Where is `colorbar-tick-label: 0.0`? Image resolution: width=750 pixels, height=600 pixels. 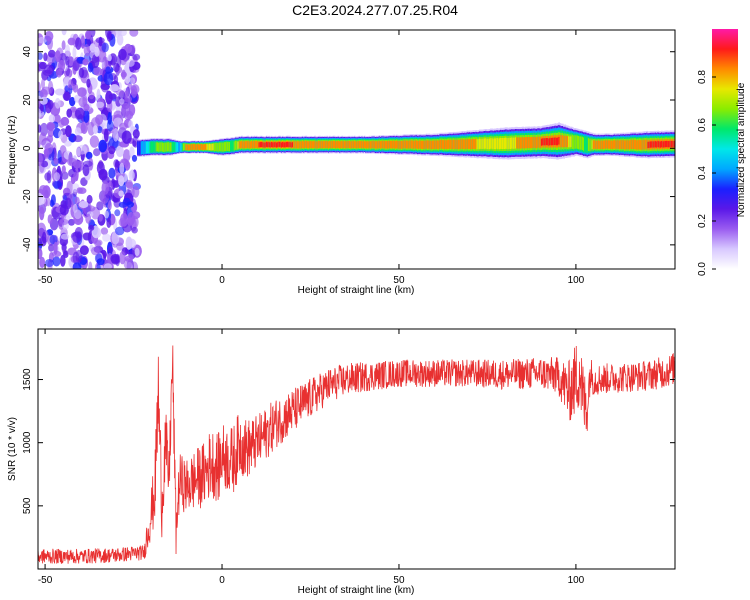 colorbar-tick-label: 0.0 is located at coordinates (702, 269).